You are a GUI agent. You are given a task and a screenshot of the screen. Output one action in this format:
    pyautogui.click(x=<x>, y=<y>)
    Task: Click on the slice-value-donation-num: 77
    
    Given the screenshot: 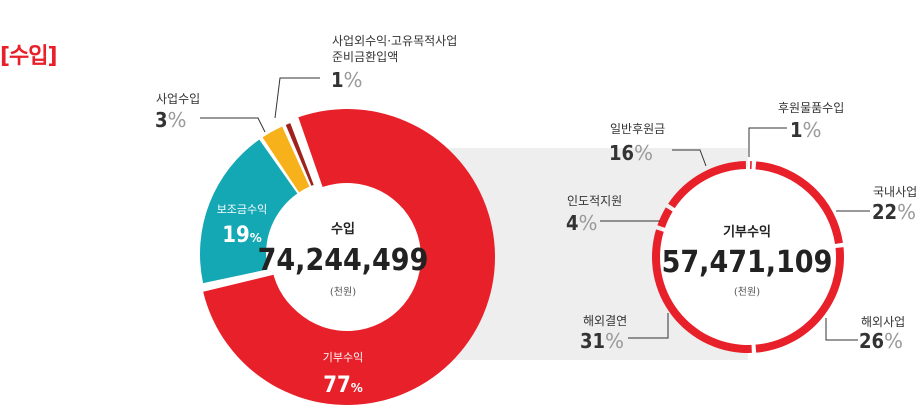 What is the action you would take?
    pyautogui.click(x=337, y=385)
    